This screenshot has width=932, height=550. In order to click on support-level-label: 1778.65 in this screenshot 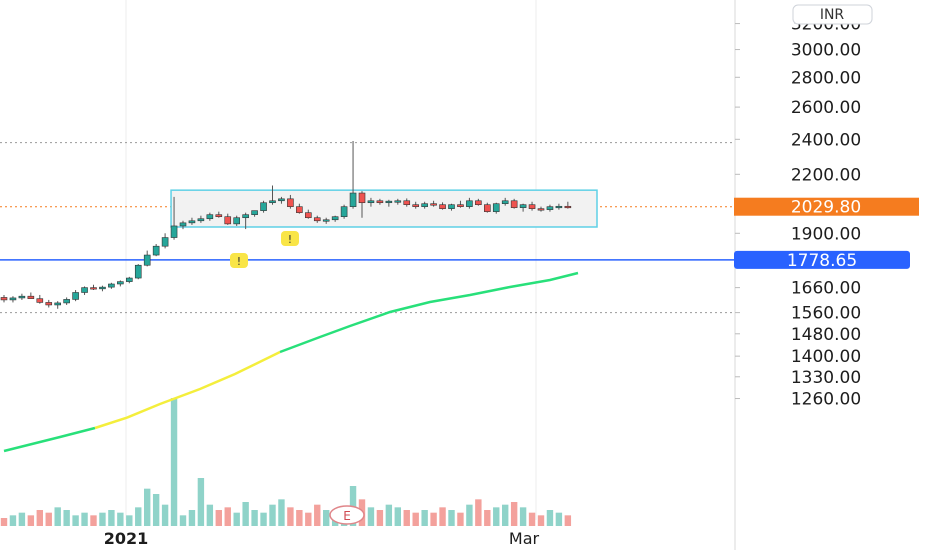, I will do `click(822, 261)`.